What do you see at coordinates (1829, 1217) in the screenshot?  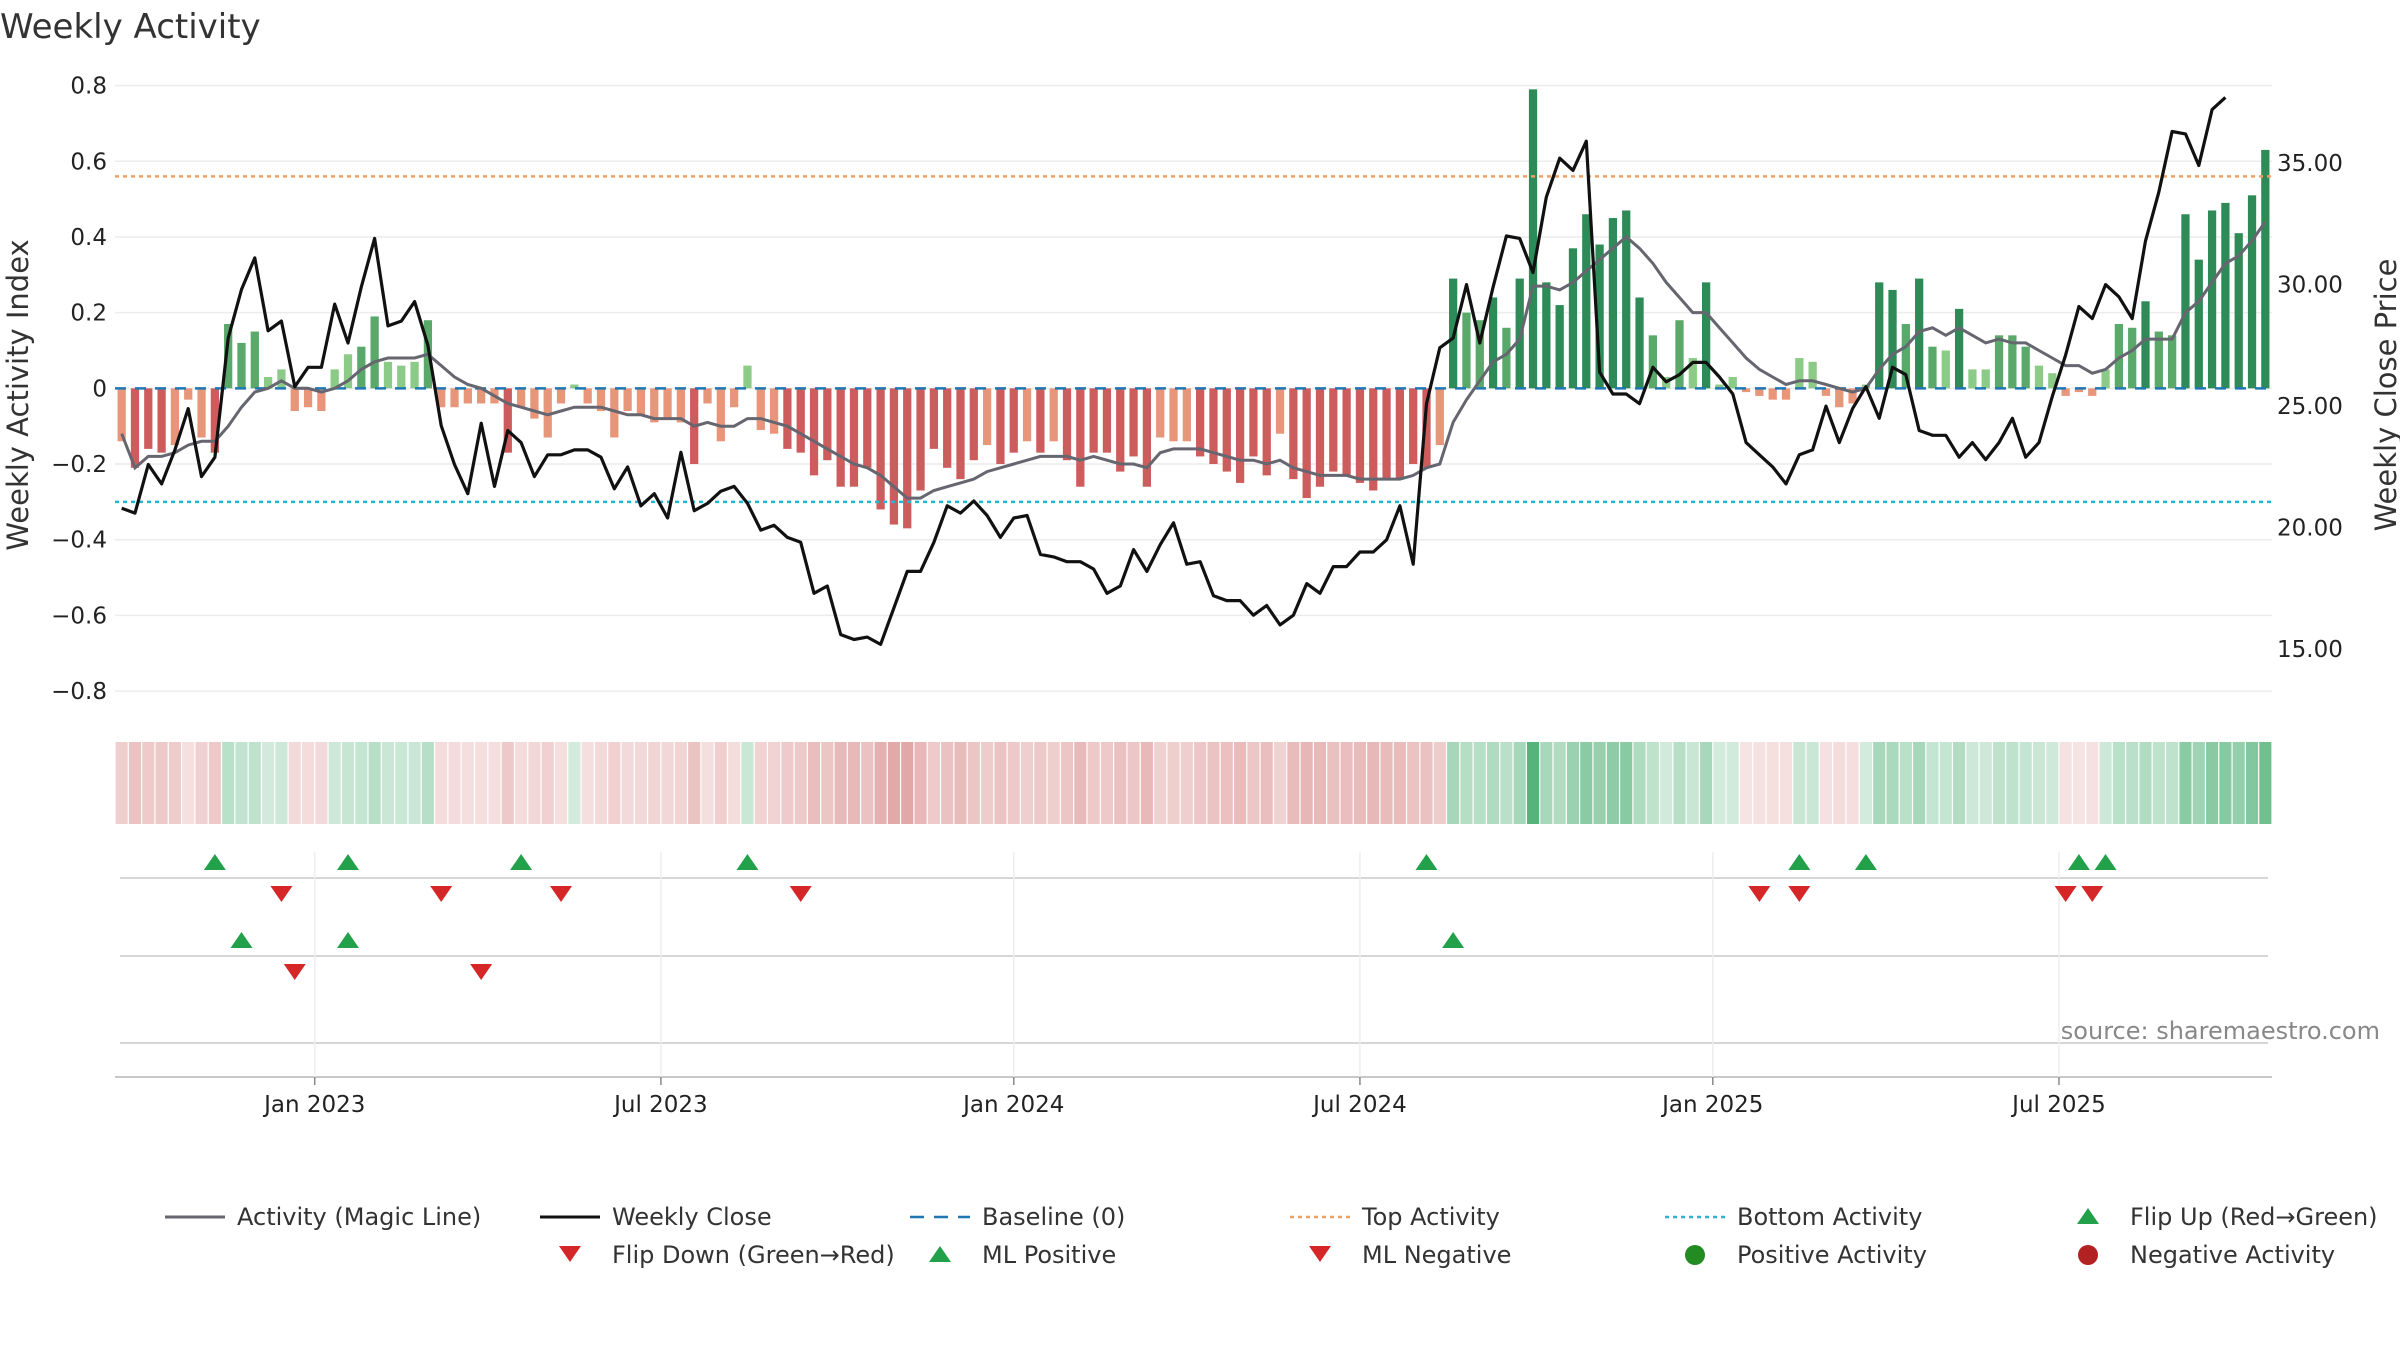 I see `legend-label: Bottom Activity` at bounding box center [1829, 1217].